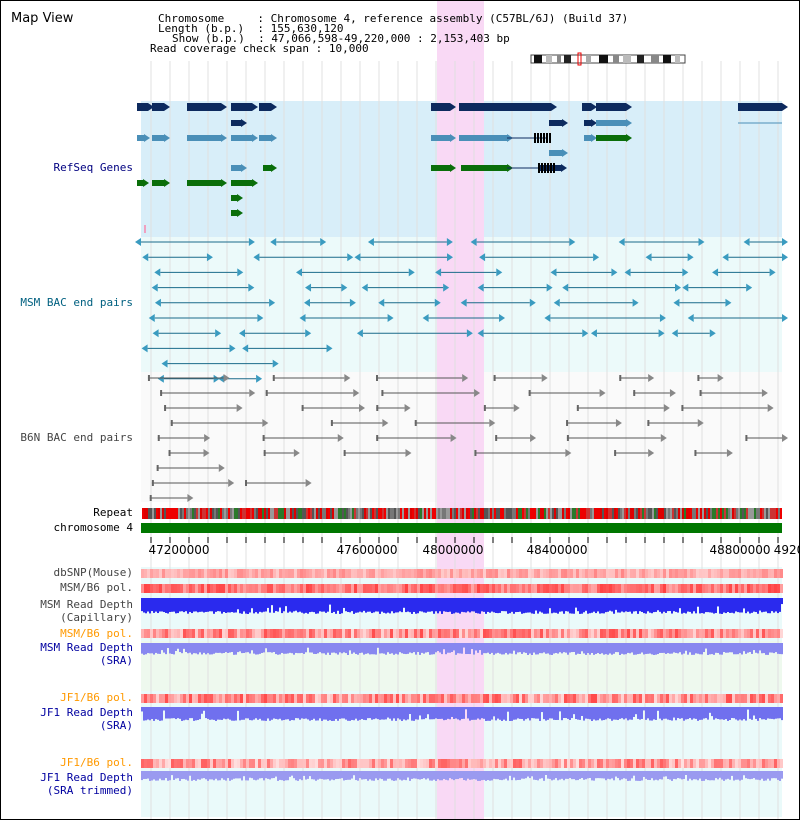 The width and height of the screenshot is (800, 820). I want to click on track-label-msm-read-depth-sra-sub: (SRA), so click(116, 660).